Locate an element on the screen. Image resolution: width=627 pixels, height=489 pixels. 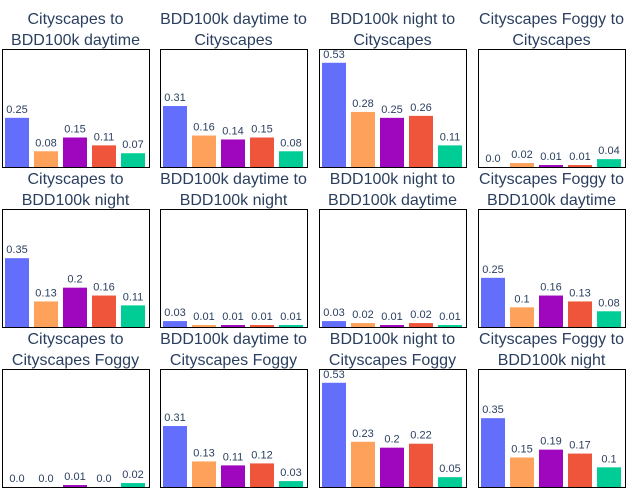
data-label: 0.1 is located at coordinates (521, 299).